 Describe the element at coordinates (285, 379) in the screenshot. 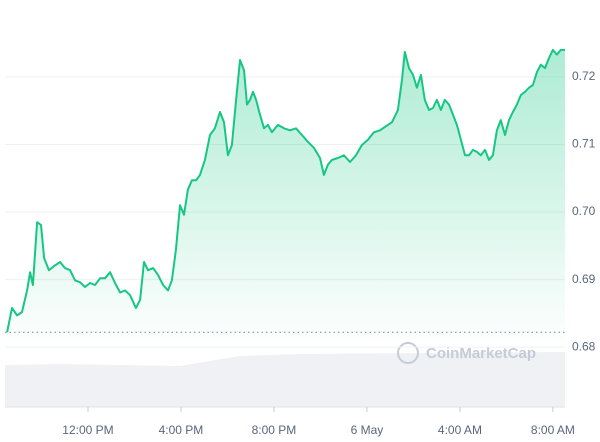

I see `volume-background` at that location.